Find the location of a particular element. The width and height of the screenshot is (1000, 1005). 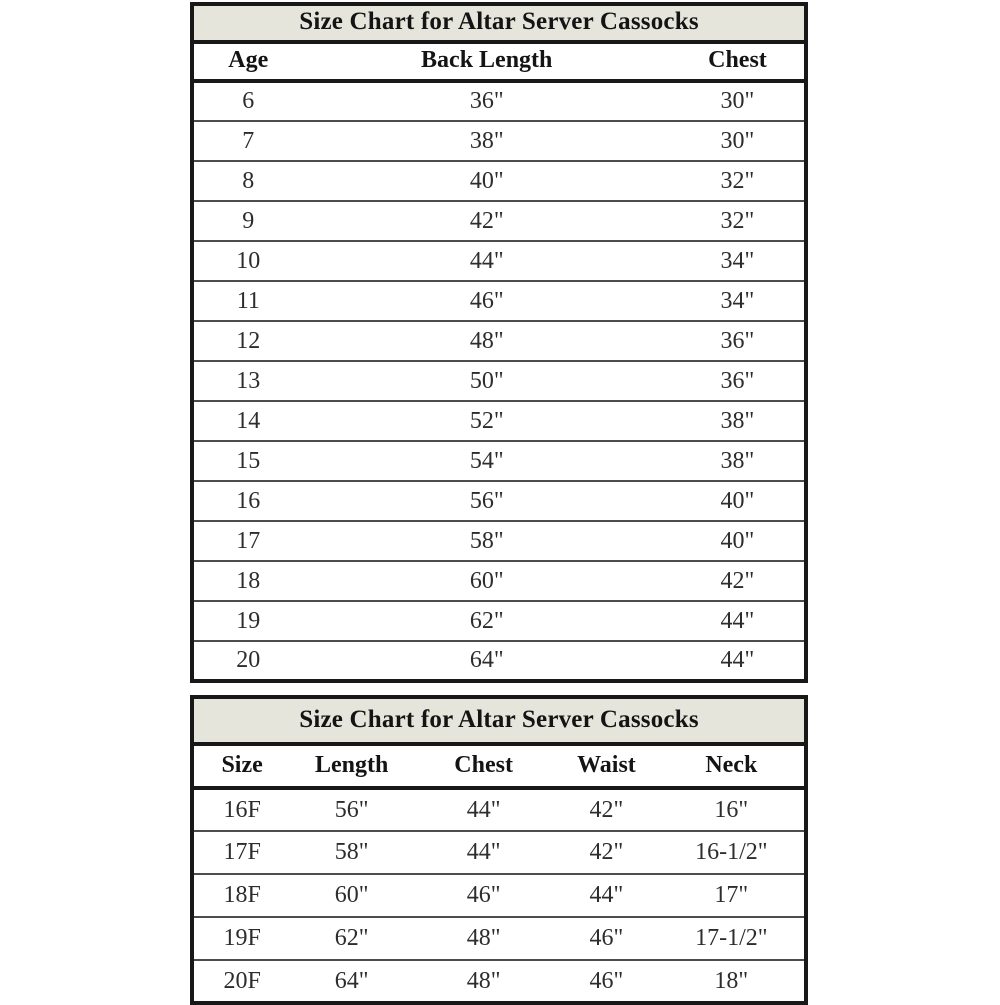

table-cell: 50" is located at coordinates (486, 381).